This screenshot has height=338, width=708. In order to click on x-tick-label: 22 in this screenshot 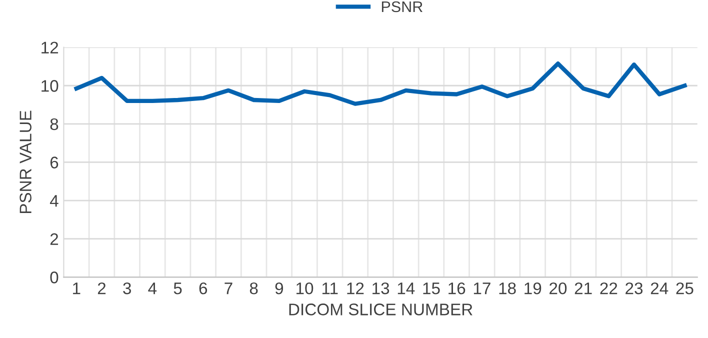, I will do `click(609, 288)`.